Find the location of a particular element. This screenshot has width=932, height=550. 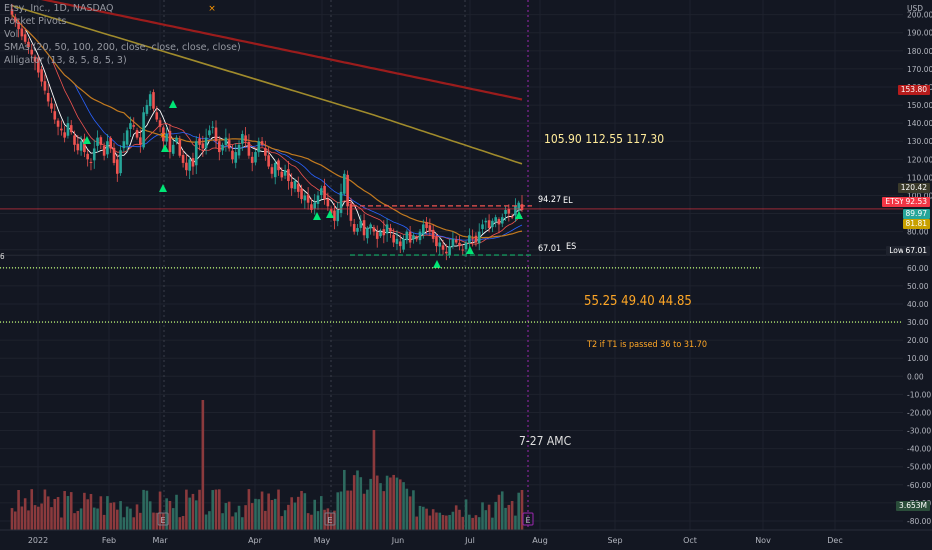

y-tick-label: 50.00 is located at coordinates (918, 286).